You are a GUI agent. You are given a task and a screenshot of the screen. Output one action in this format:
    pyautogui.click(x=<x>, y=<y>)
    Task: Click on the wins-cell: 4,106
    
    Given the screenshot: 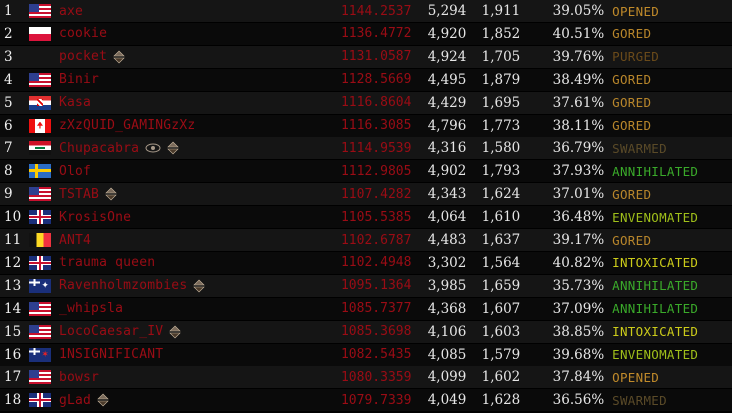 What is the action you would take?
    pyautogui.click(x=447, y=331)
    